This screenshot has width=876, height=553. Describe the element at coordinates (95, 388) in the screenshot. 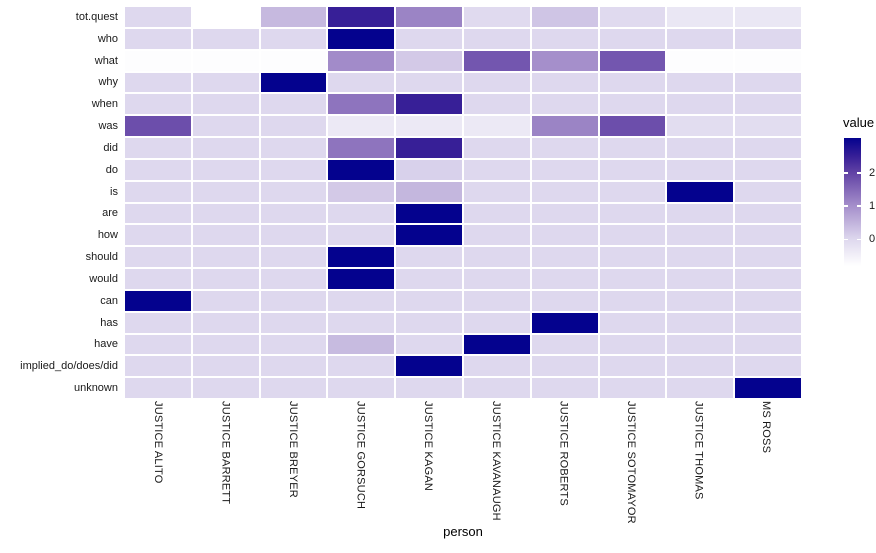

I see `y-axis-label: unknown` at that location.